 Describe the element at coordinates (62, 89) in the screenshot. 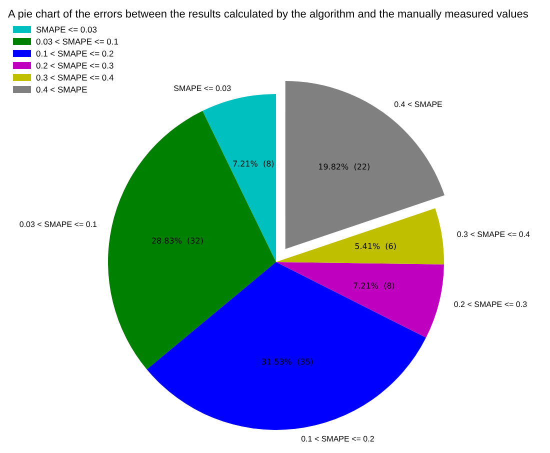

I see `legend-label: 0.4 < SMAPE` at that location.